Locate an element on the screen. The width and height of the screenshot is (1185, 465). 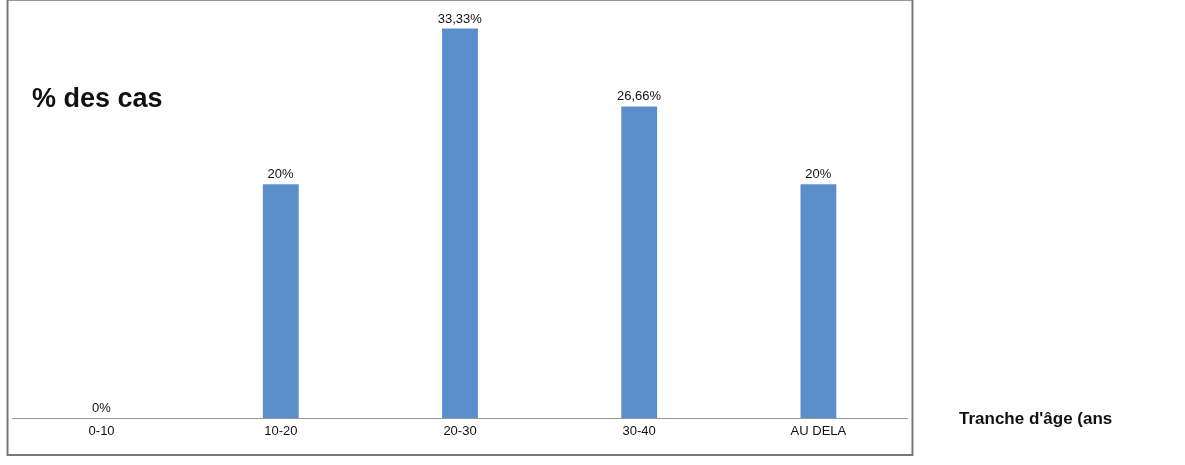
x-tick-label: AU DELA is located at coordinates (818, 430).